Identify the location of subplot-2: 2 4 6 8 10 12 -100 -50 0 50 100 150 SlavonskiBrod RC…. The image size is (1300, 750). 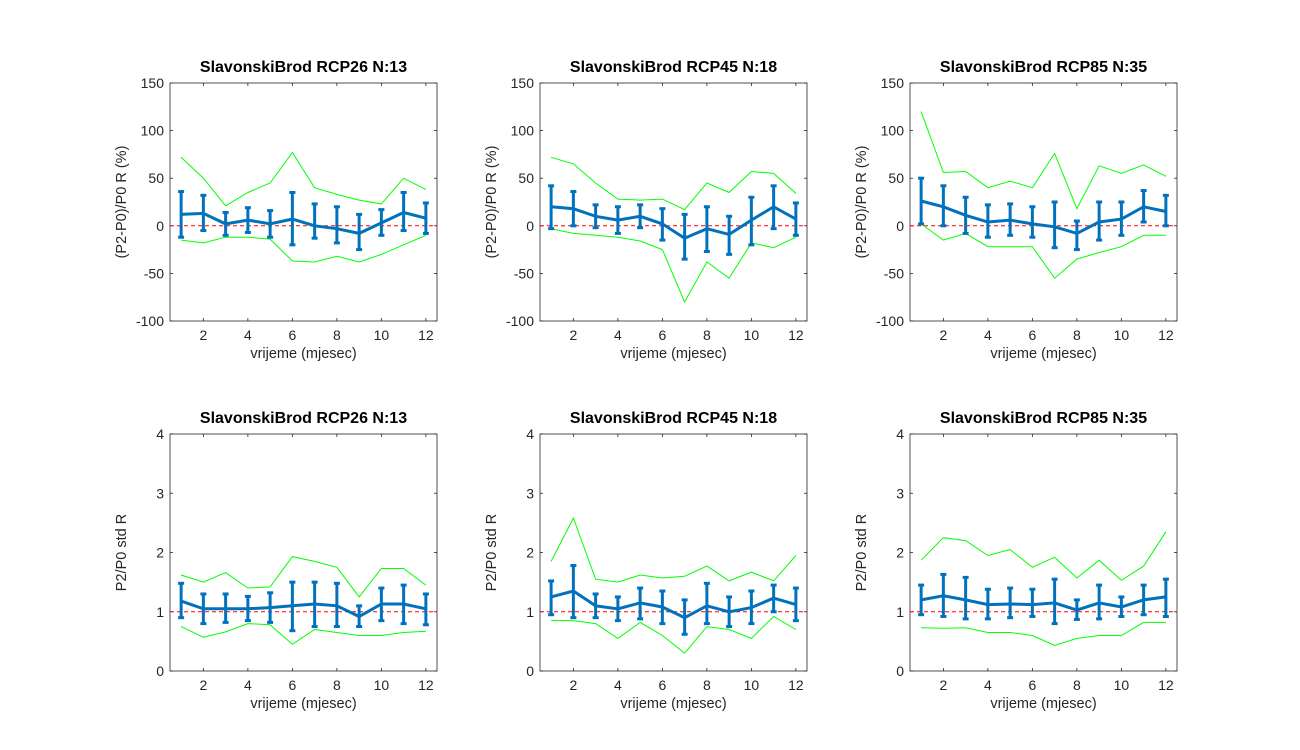
(646, 210).